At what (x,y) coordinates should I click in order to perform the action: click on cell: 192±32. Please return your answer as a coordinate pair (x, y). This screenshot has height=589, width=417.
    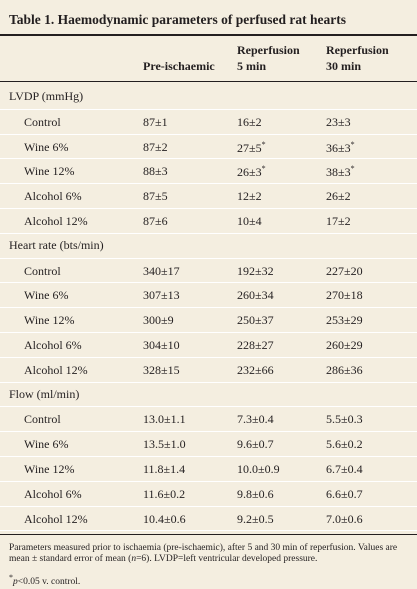
    Looking at the image, I should click on (255, 270).